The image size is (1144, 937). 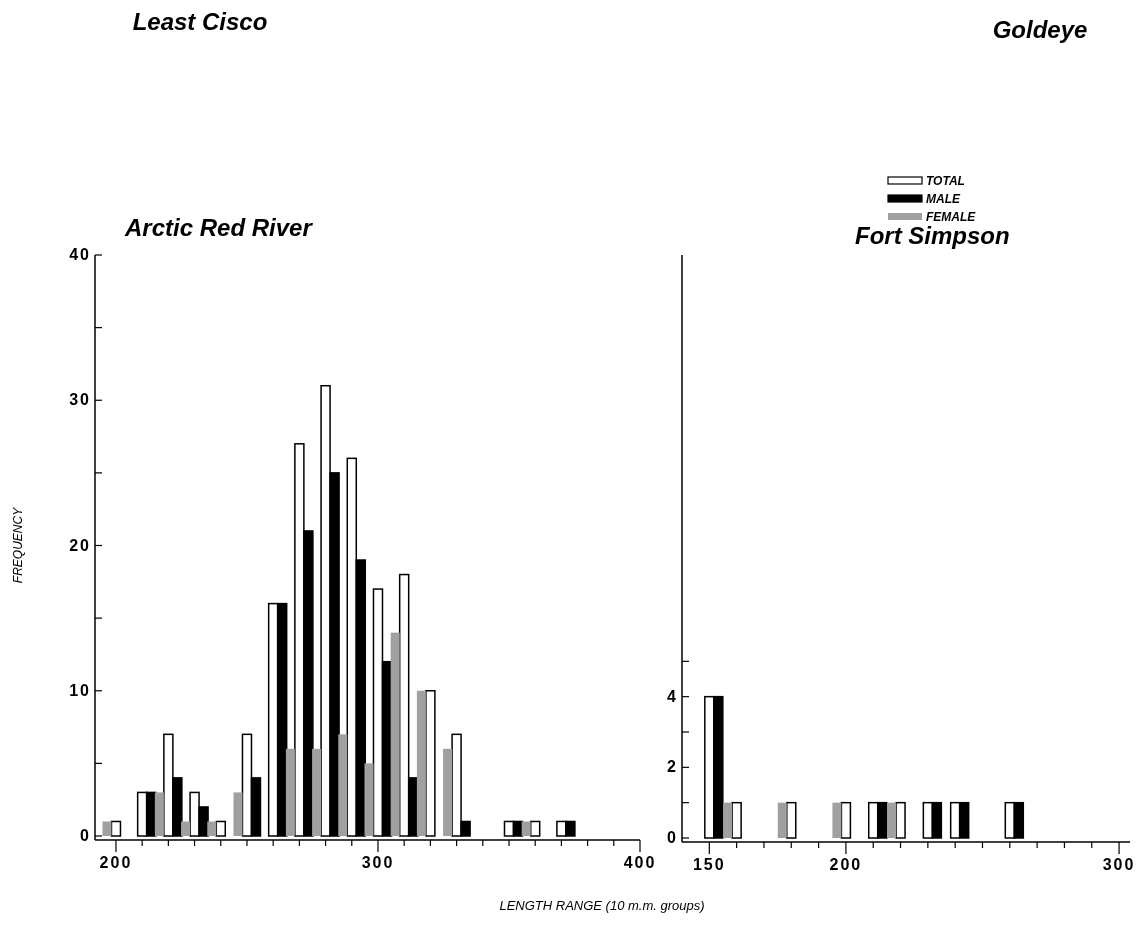 What do you see at coordinates (709, 864) in the screenshot?
I see `x-tick-label: 150` at bounding box center [709, 864].